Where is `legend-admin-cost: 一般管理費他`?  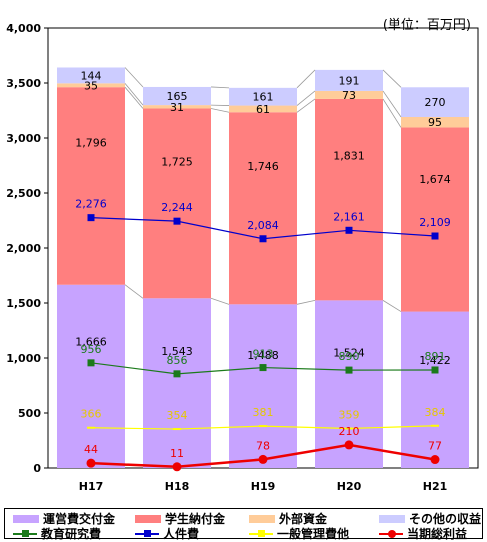 legend-admin-cost: 一般管理費他 is located at coordinates (299, 533).